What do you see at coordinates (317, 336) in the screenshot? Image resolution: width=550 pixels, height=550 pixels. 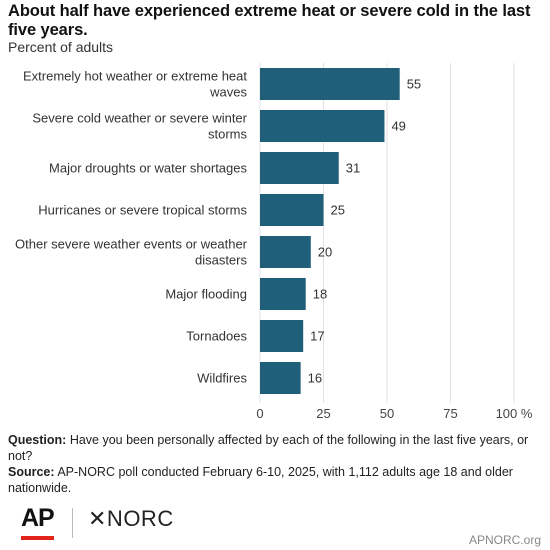 I see `value-label: 17` at bounding box center [317, 336].